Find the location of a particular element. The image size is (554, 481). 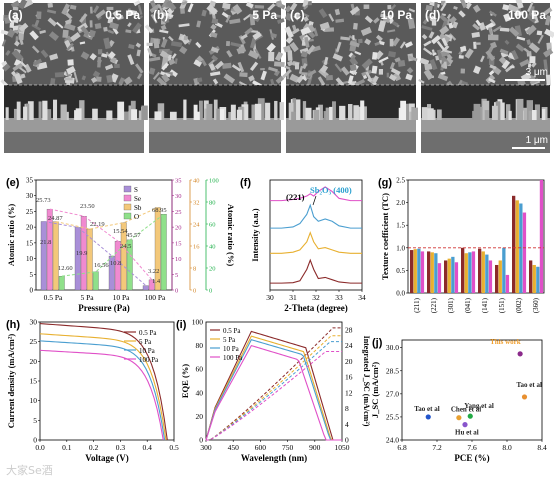

y-tick-label: 35 is located at coordinates (30, 181).